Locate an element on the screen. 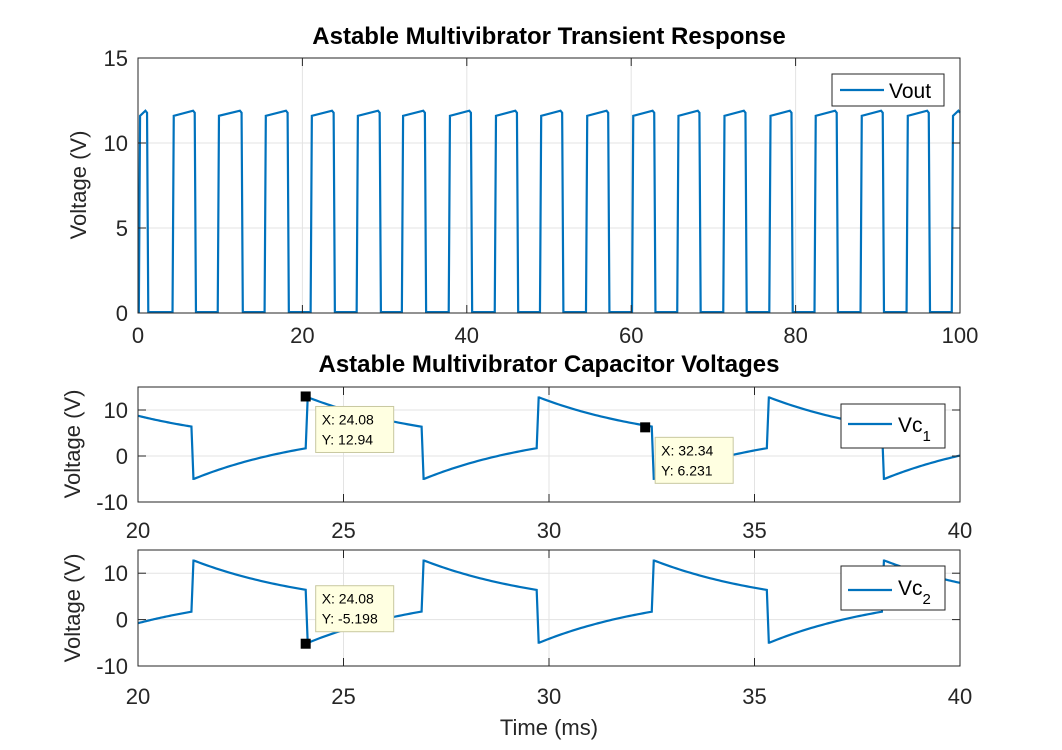 The height and width of the screenshot is (750, 1062). legend-label-vc2: Vc2 is located at coordinates (914, 592).